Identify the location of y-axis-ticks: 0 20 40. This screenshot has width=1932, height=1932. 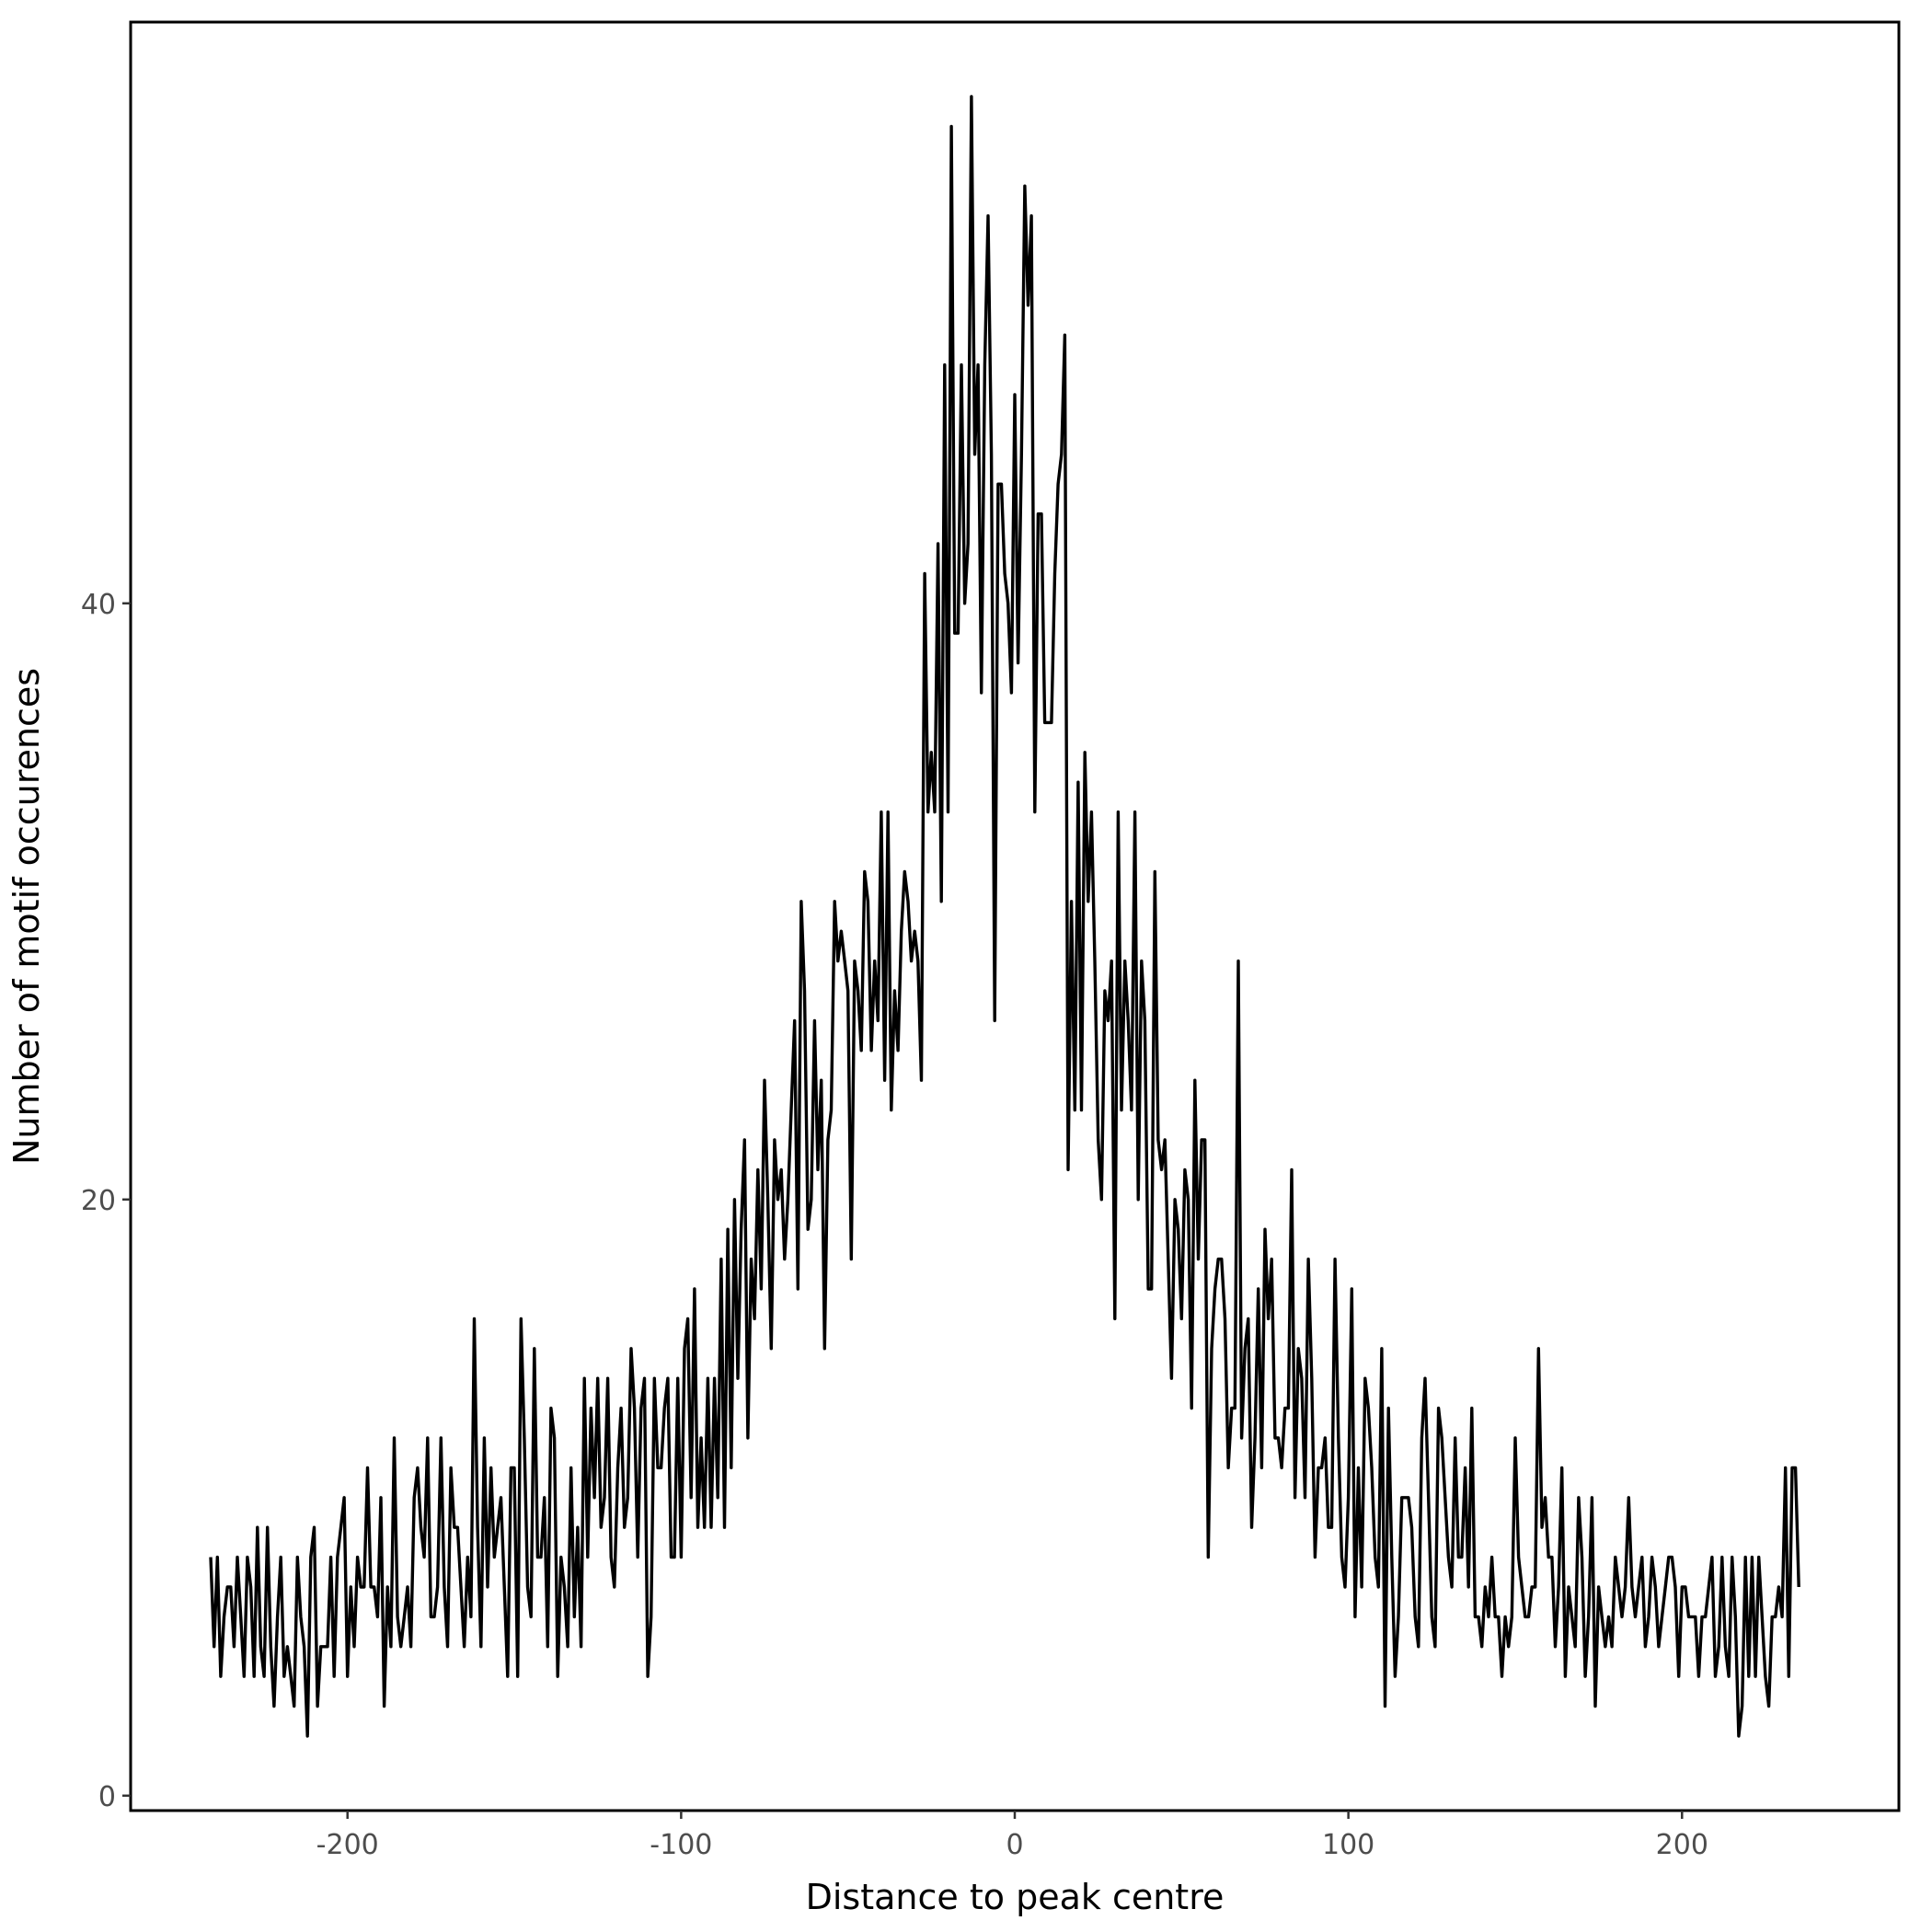
(106, 1201).